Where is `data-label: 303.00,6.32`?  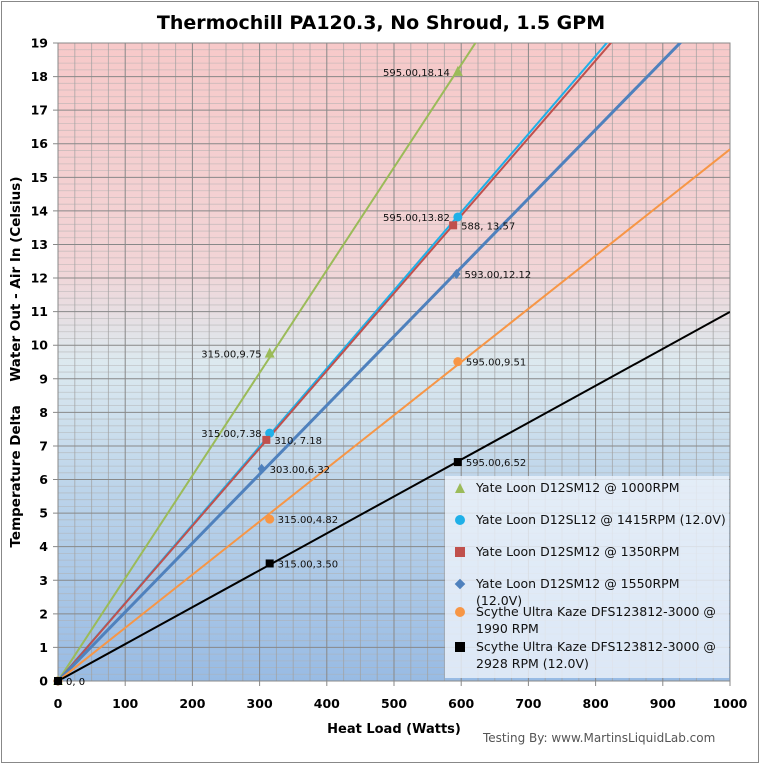
data-label: 303.00,6.32 is located at coordinates (300, 470).